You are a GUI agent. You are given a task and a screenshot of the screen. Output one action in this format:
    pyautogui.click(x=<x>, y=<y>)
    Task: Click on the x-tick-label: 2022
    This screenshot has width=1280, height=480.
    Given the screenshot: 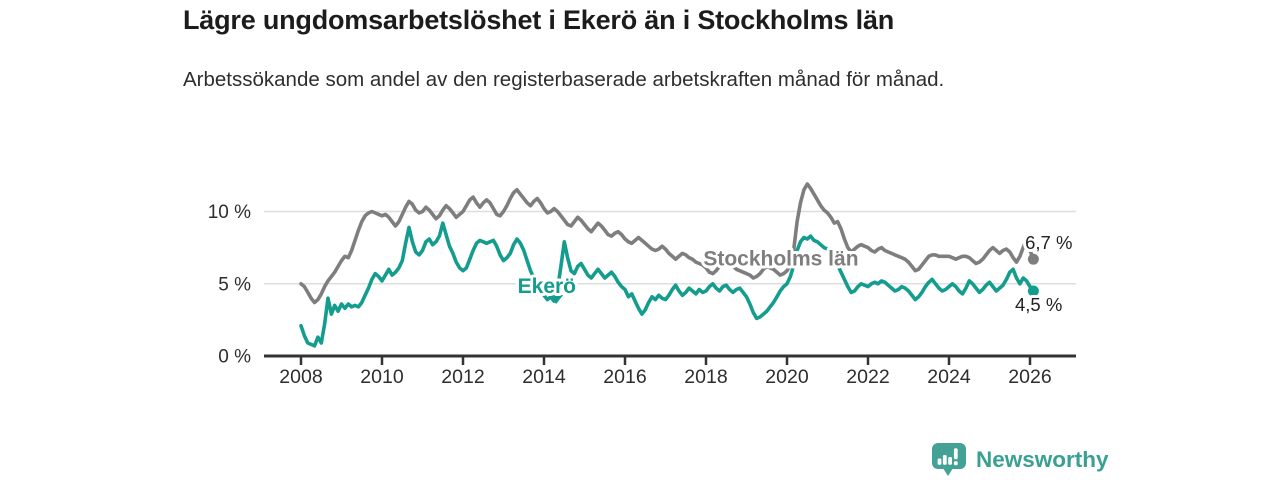 What is the action you would take?
    pyautogui.click(x=867, y=377)
    